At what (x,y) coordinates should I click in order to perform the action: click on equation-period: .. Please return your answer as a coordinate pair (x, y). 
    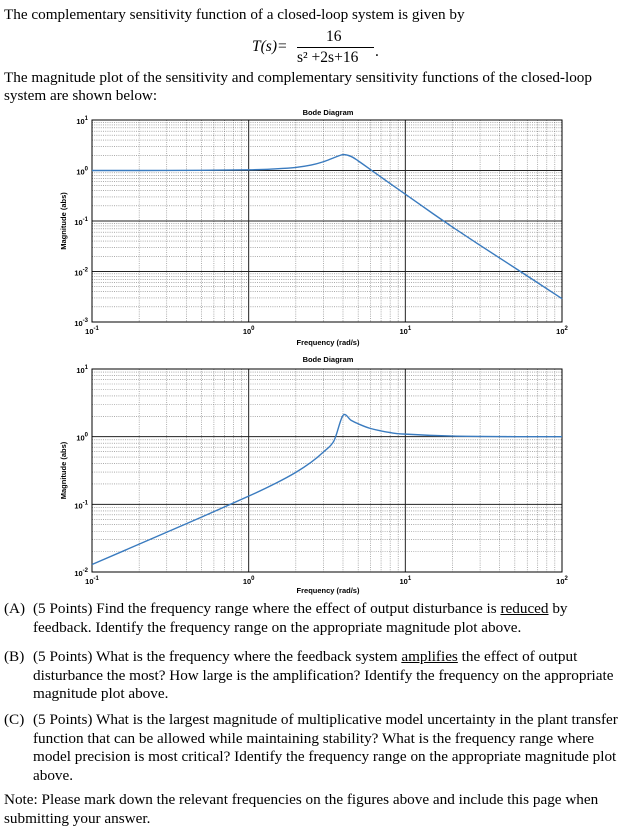
    Looking at the image, I should click on (377, 51).